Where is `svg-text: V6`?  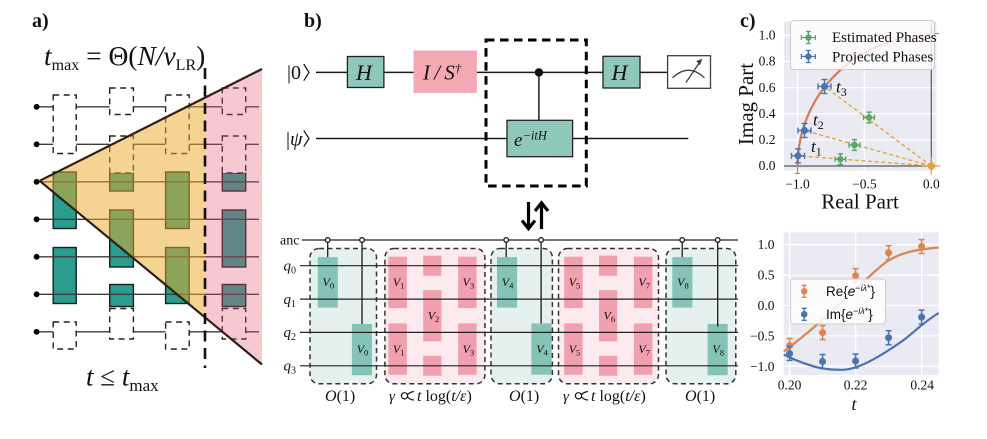
svg-text: V6 is located at coordinates (610, 317).